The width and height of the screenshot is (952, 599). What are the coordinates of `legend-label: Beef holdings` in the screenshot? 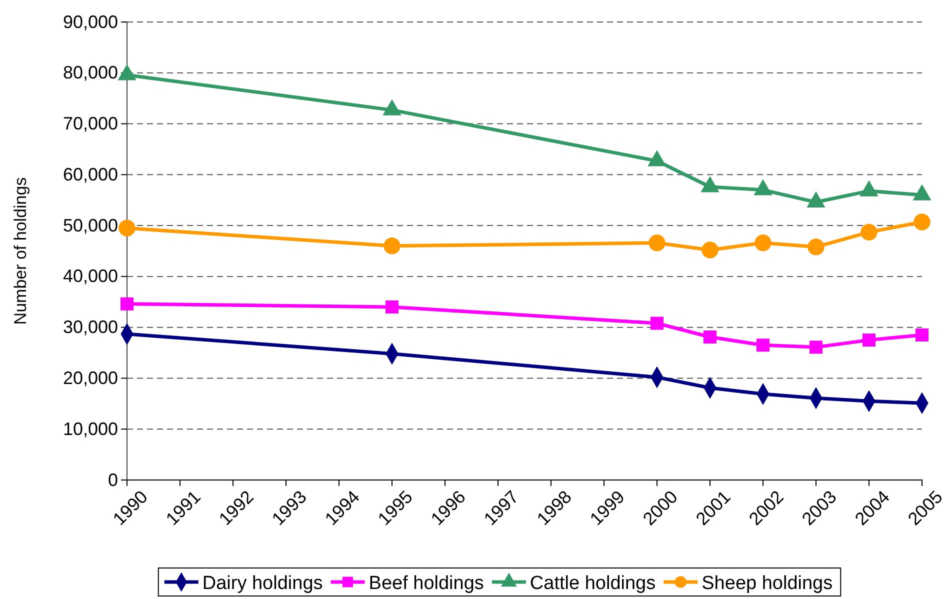 It's located at (426, 583).